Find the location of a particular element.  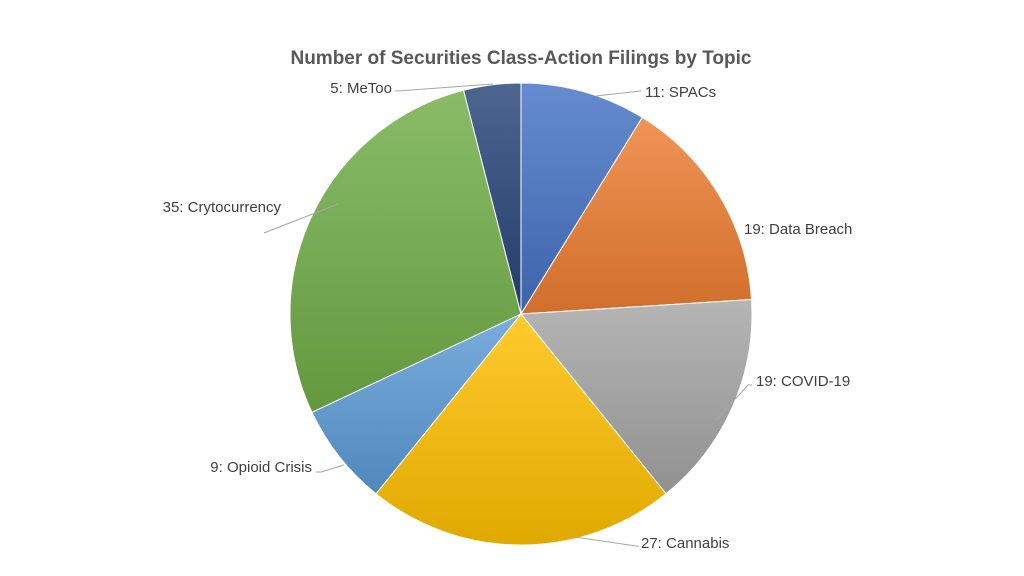

slice-label-covid-19: 19: COVID-19 is located at coordinates (803, 381).